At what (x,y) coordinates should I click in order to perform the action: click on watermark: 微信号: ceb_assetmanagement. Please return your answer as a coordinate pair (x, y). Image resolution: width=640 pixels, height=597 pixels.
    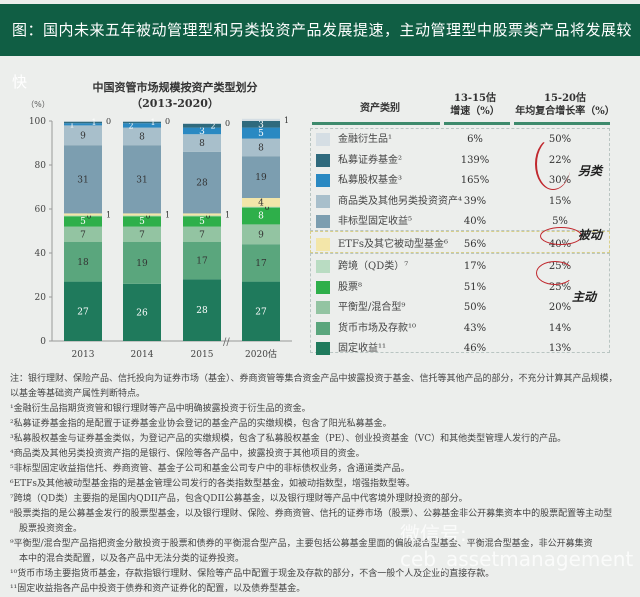
    Looking at the image, I should click on (517, 546).